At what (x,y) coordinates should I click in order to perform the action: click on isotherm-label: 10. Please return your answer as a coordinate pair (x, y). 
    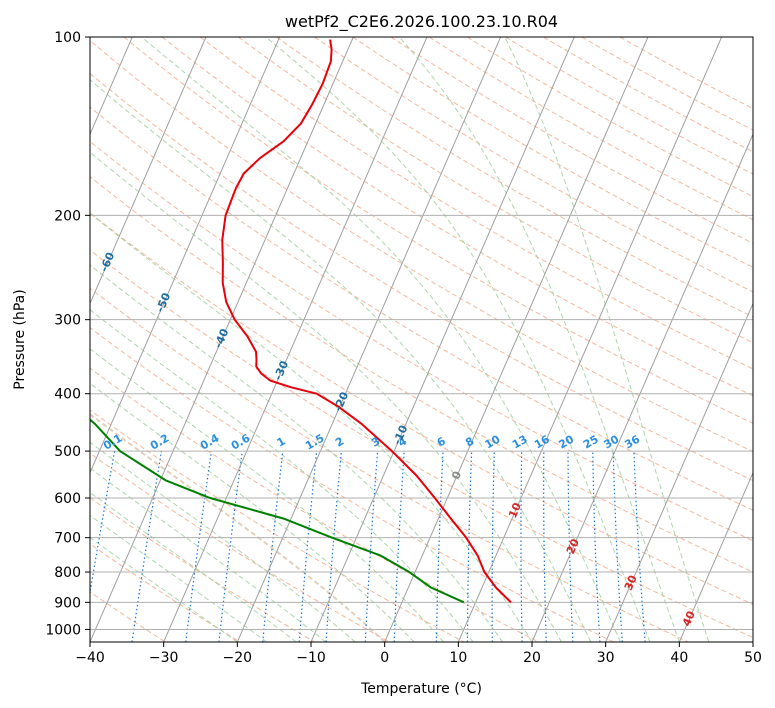
    Looking at the image, I should click on (515, 510).